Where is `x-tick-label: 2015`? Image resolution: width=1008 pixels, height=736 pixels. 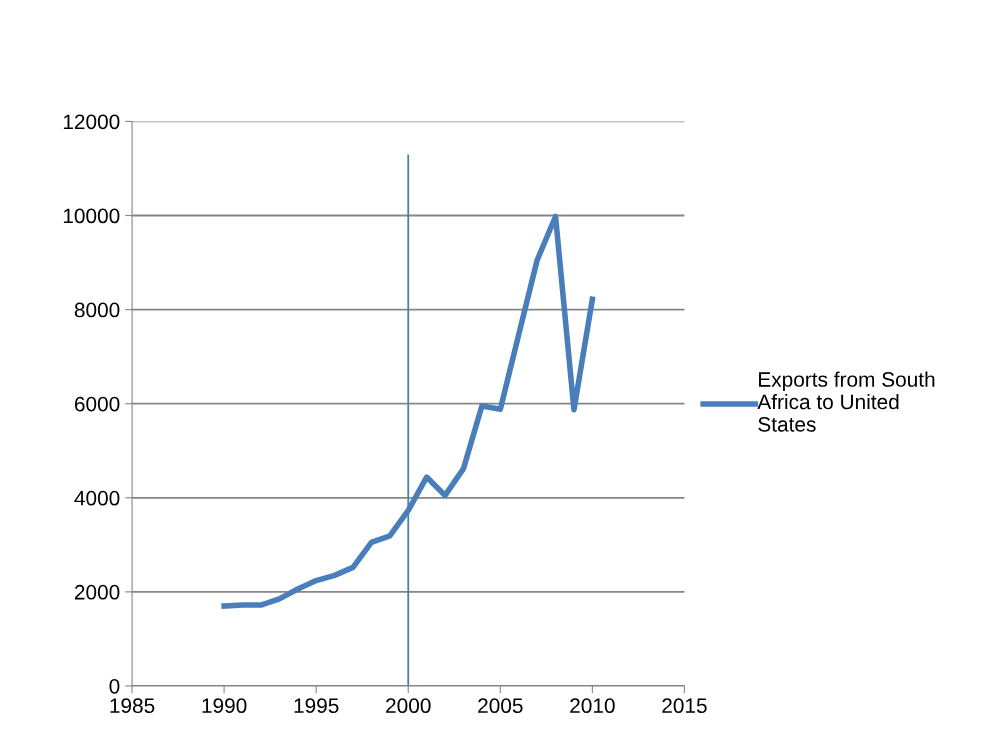
x-tick-label: 2015 is located at coordinates (684, 706).